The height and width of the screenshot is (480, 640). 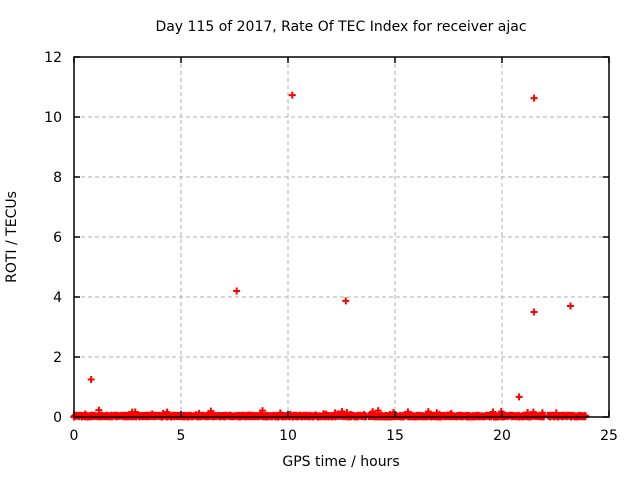 What do you see at coordinates (502, 436) in the screenshot?
I see `x-tick-label: 20` at bounding box center [502, 436].